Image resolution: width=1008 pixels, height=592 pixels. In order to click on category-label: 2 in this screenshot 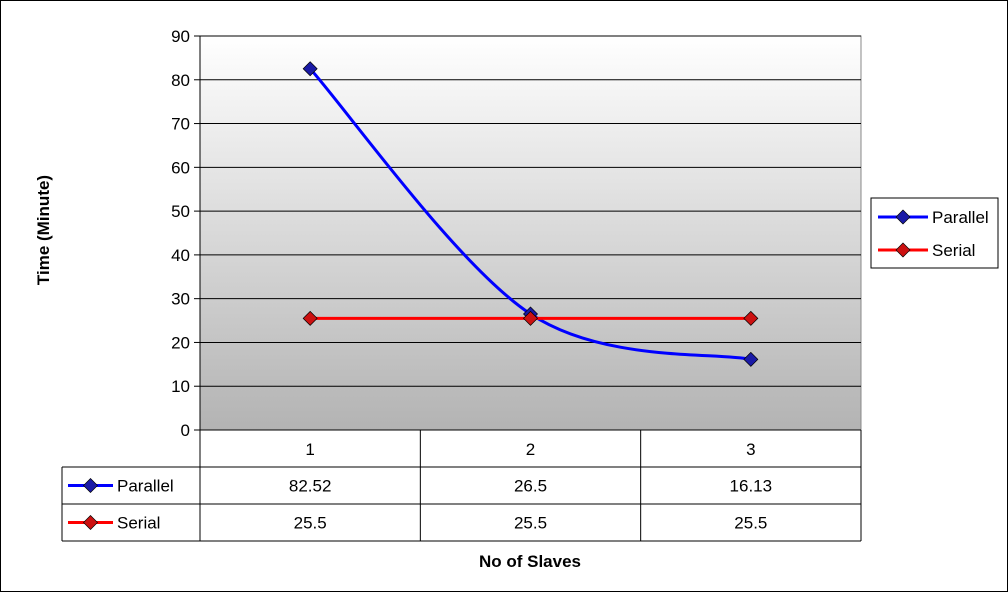, I will do `click(530, 449)`.